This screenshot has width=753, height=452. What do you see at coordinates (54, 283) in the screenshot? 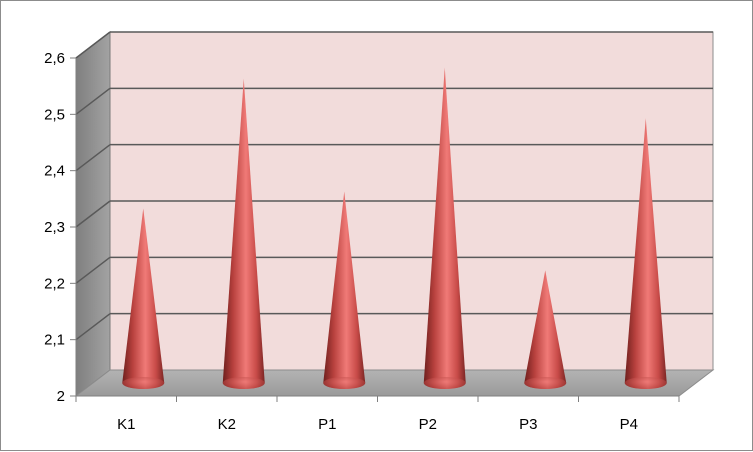
I see `y-tick-label: 2,2` at bounding box center [54, 283].